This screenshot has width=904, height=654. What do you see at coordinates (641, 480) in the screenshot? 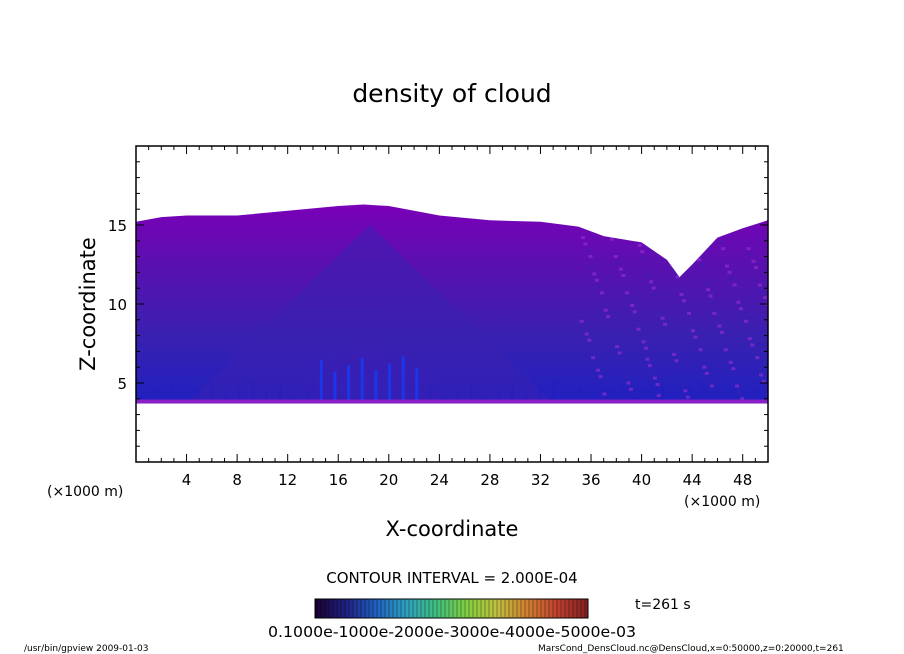
I see `x-tick-label: 40` at bounding box center [641, 480].